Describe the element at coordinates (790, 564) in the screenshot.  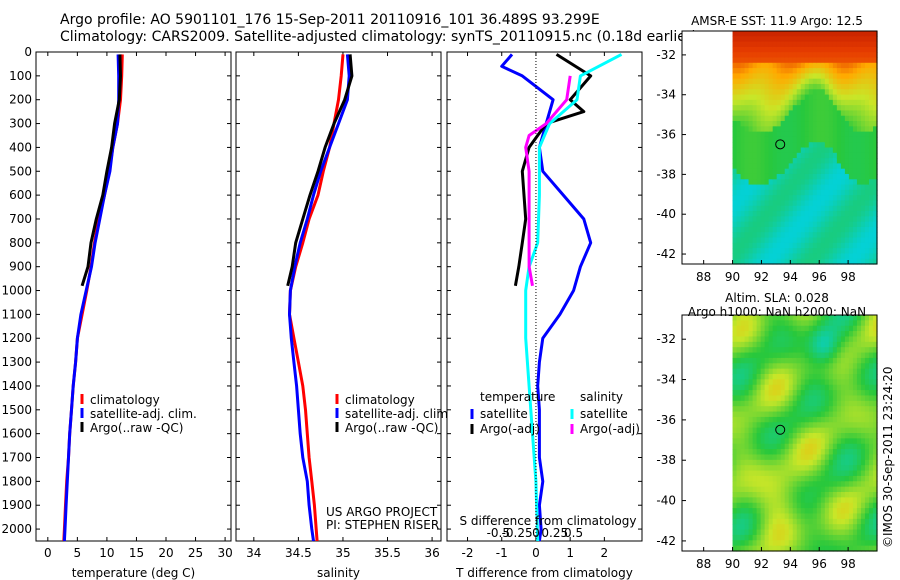
I see `x-tick-label: 94` at that location.